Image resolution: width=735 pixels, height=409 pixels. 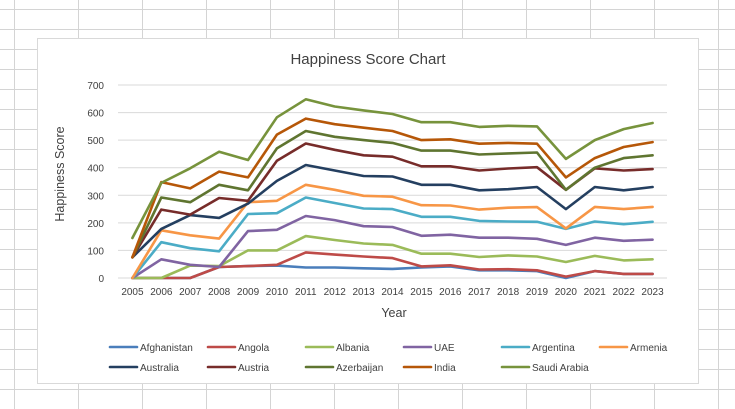 What do you see at coordinates (219, 292) in the screenshot?
I see `x-tick-label: 2008` at bounding box center [219, 292].